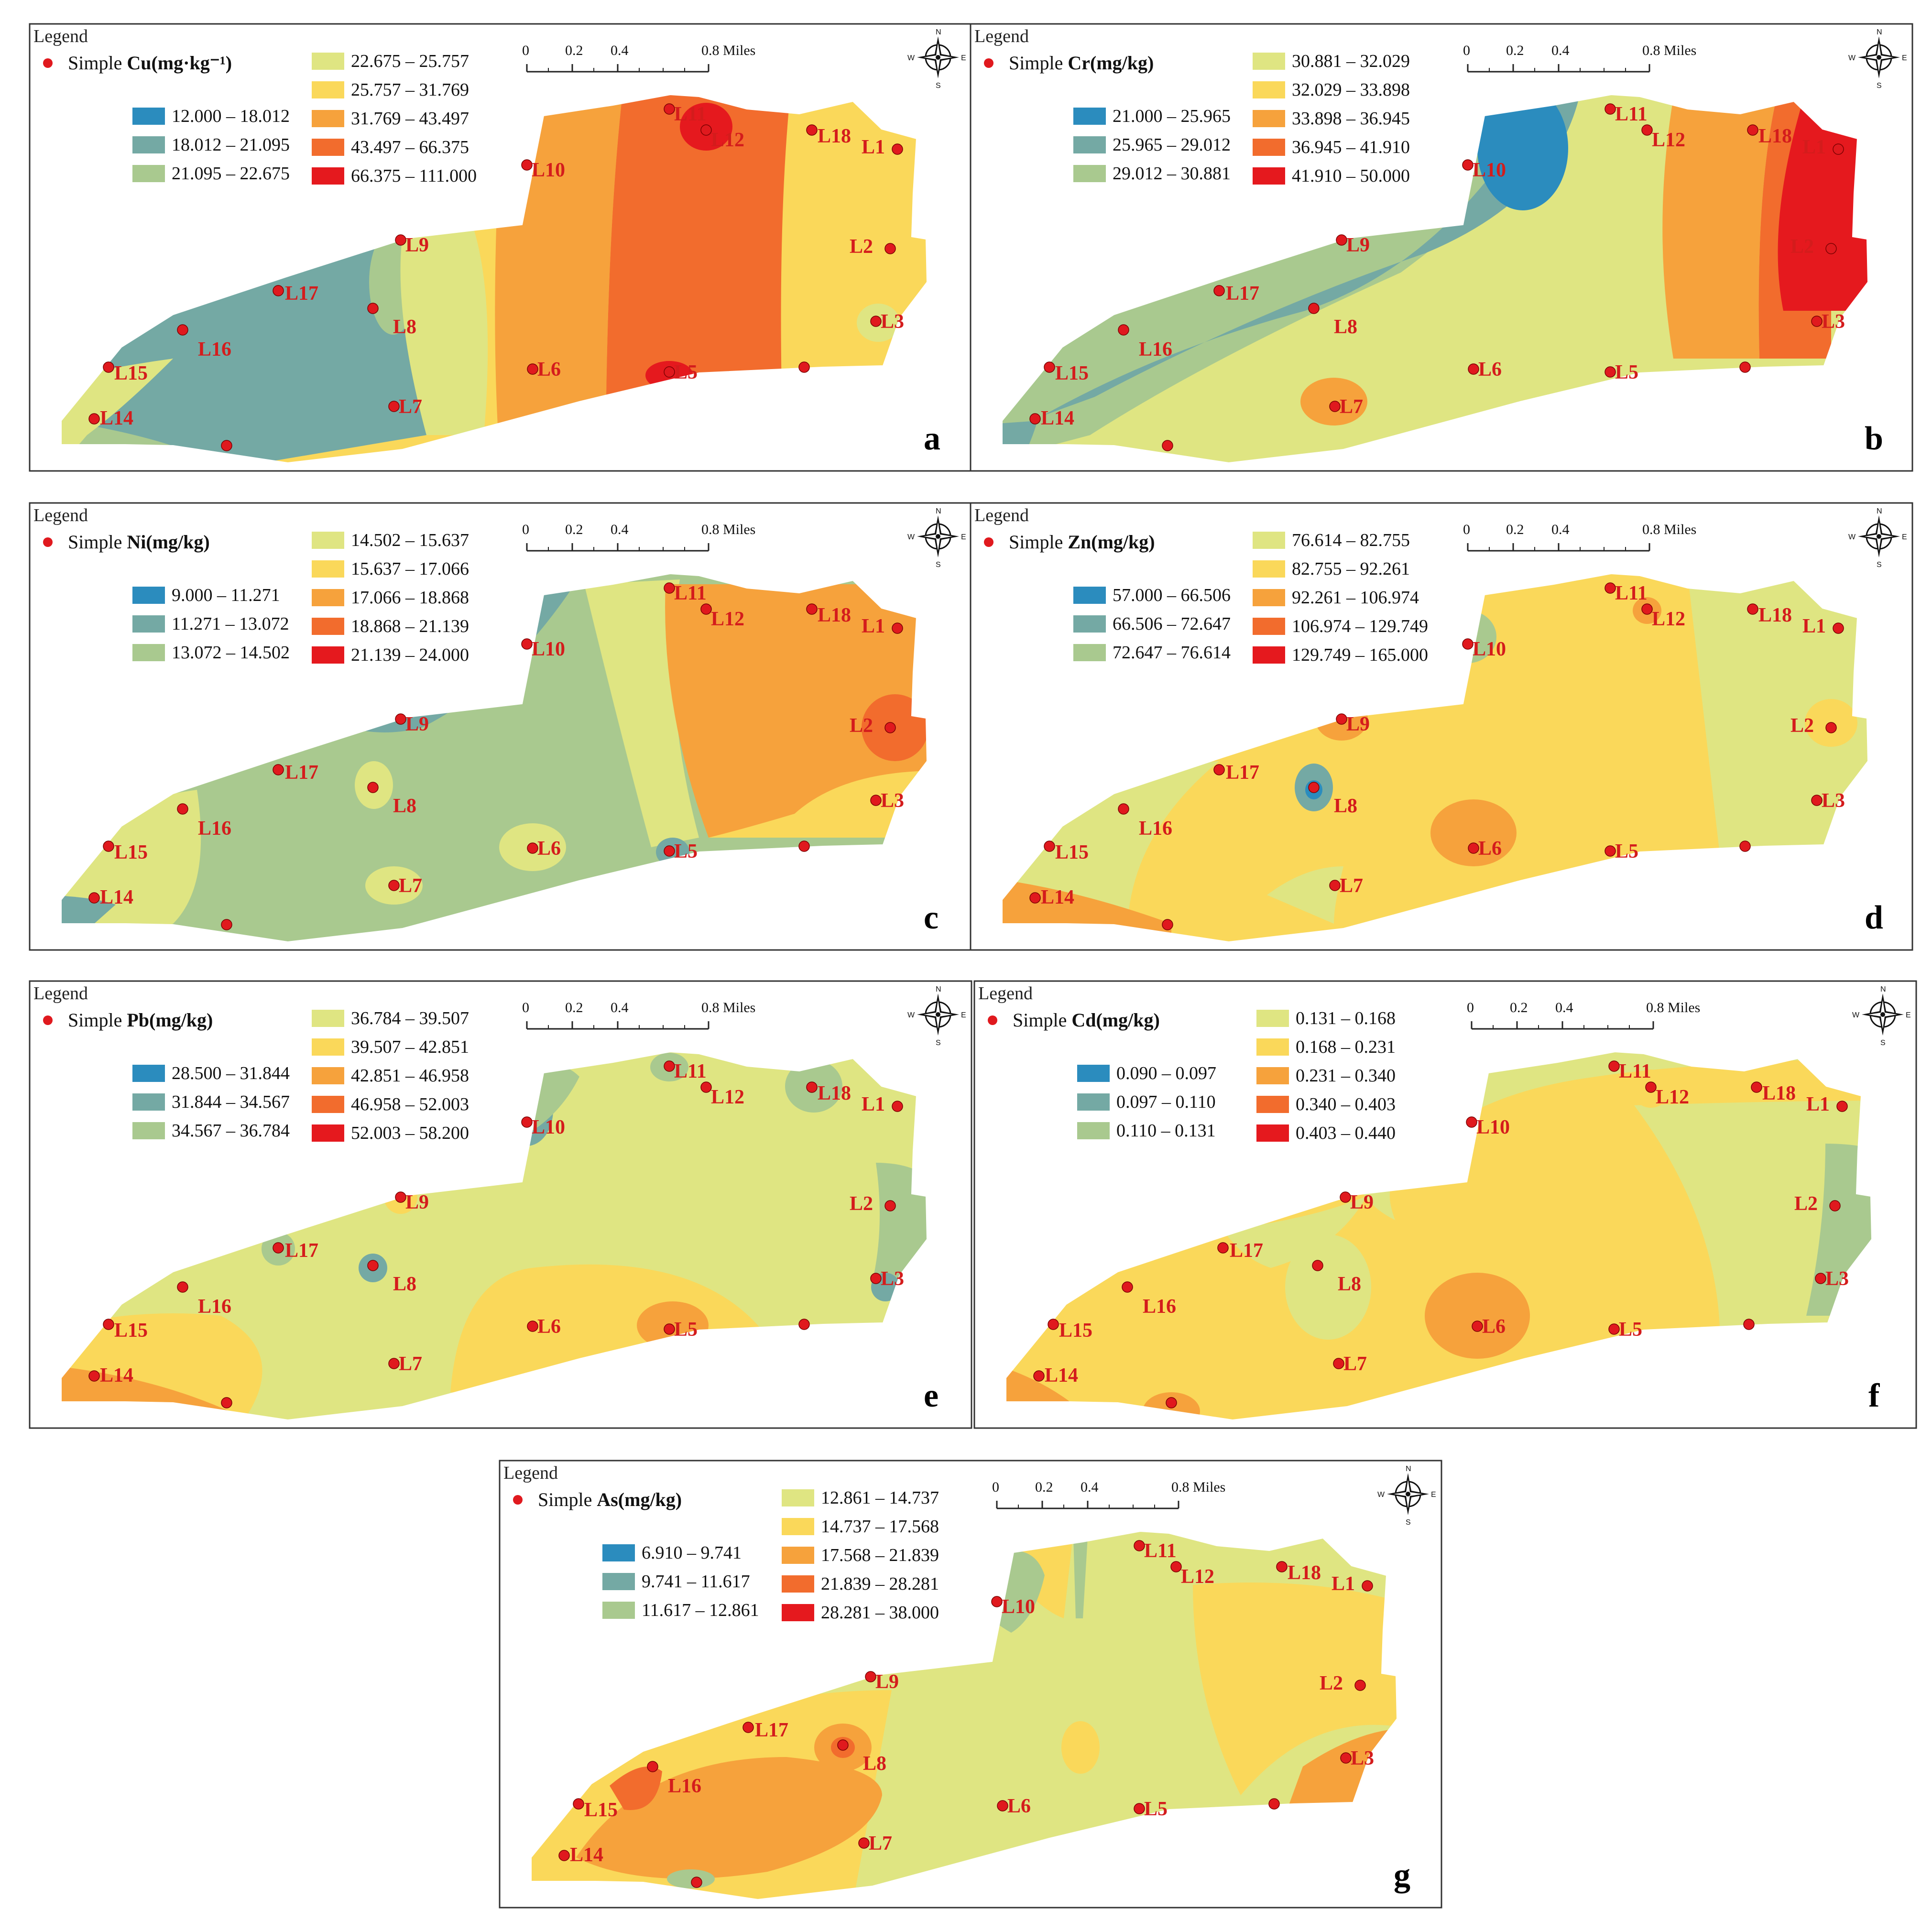 Image resolution: width=1932 pixels, height=1921 pixels. What do you see at coordinates (1631, 593) in the screenshot?
I see `site-label-l11: L11` at bounding box center [1631, 593].